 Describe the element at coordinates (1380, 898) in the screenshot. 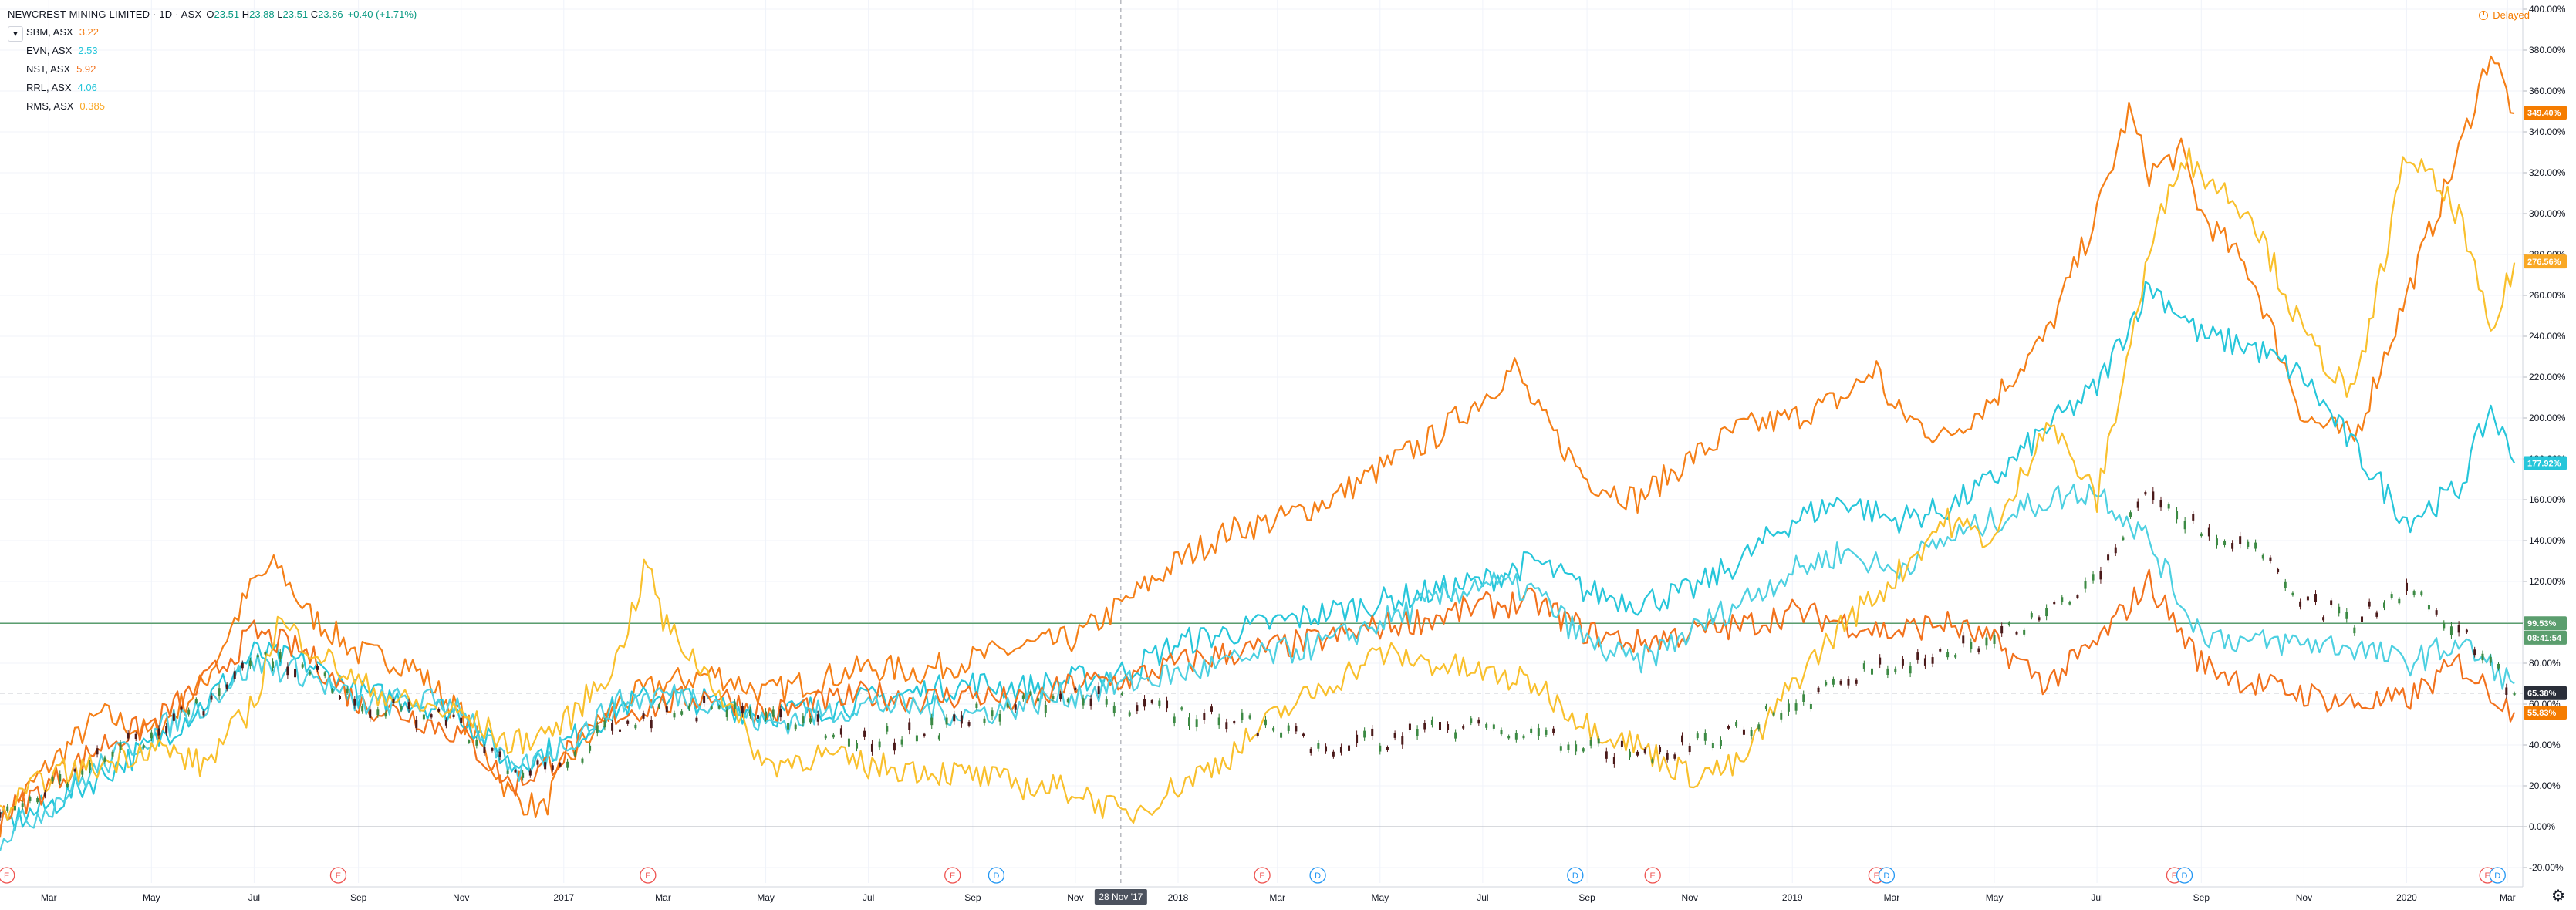

I see `x-tick-label: May` at that location.